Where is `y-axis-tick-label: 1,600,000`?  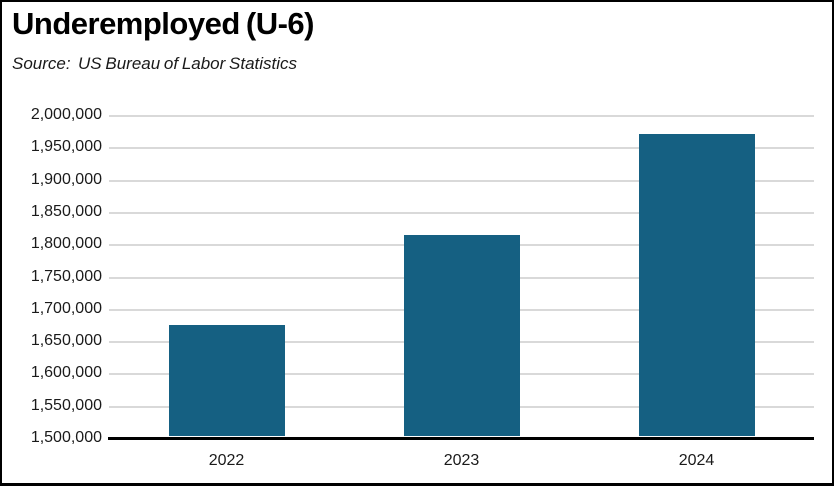 y-axis-tick-label: 1,600,000 is located at coordinates (66, 373).